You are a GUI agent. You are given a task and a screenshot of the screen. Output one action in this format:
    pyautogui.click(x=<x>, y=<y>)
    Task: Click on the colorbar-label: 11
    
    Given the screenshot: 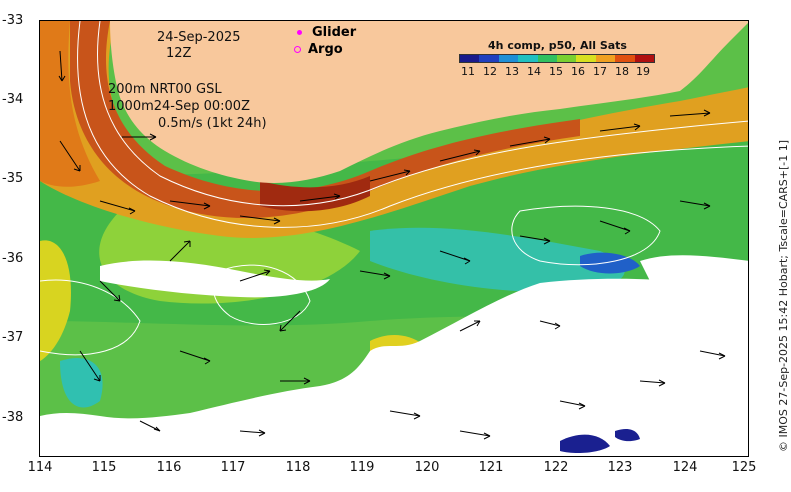 What is the action you would take?
    pyautogui.click(x=468, y=71)
    